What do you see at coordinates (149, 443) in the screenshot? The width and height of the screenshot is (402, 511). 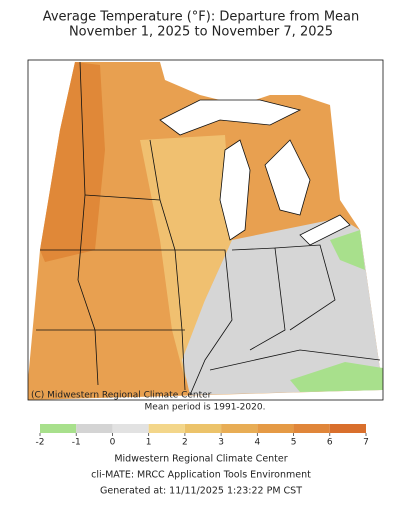 I see `legend-tick-label: 1` at bounding box center [149, 443].